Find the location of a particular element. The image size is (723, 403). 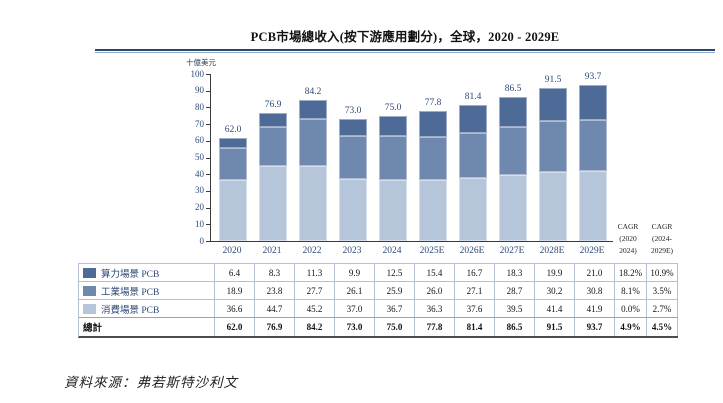

y-tick-label-100: 100 is located at coordinates (197, 73).